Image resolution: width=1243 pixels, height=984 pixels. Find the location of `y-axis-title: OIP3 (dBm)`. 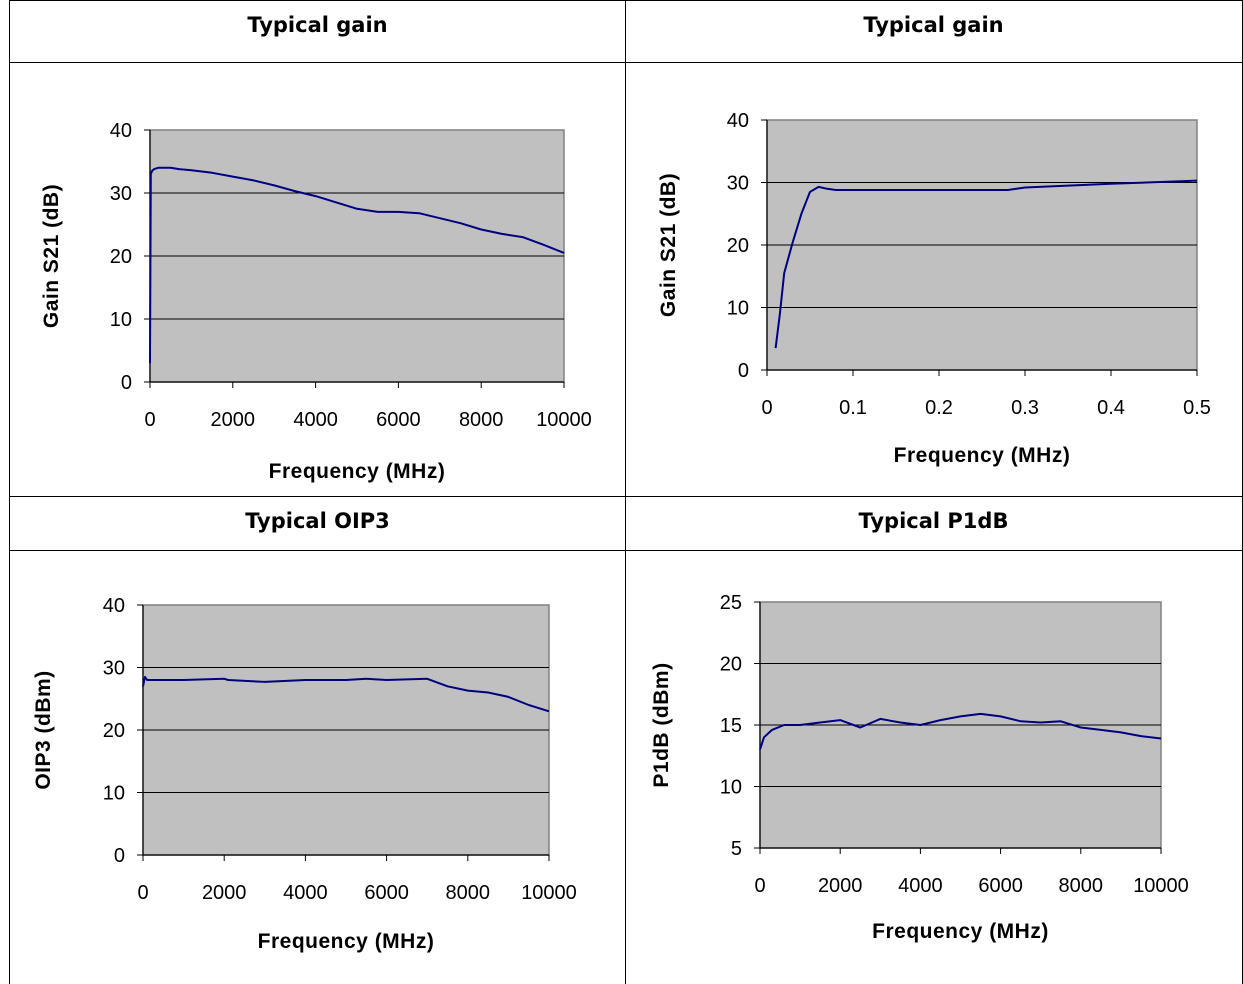

y-axis-title: OIP3 (dBm) is located at coordinates (43, 729).